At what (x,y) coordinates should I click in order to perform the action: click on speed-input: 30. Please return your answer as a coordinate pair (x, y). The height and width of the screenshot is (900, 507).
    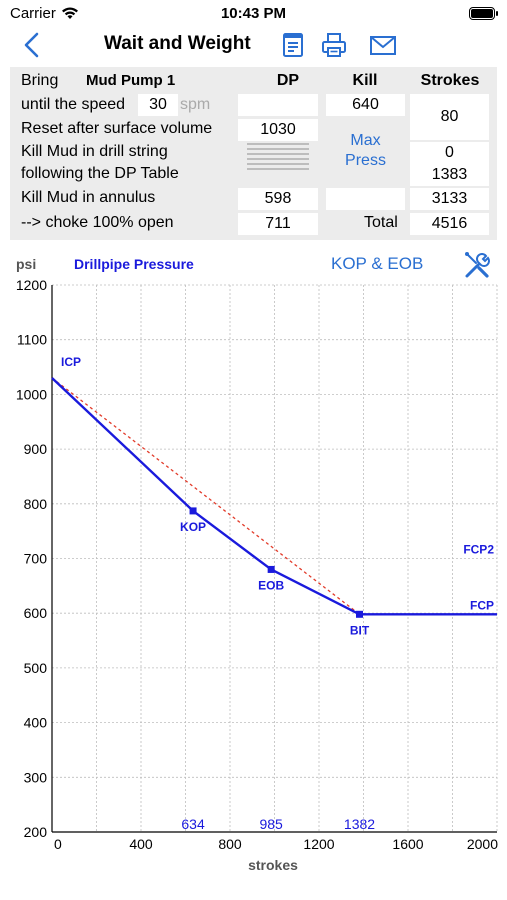
    Looking at the image, I should click on (158, 105).